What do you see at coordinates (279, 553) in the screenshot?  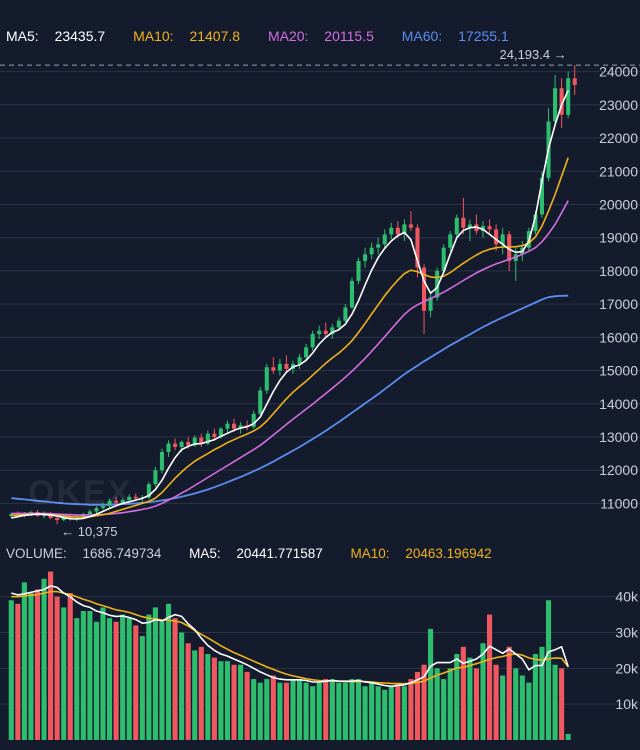 I see `legend-vol-ma5-value: 20441.771587` at bounding box center [279, 553].